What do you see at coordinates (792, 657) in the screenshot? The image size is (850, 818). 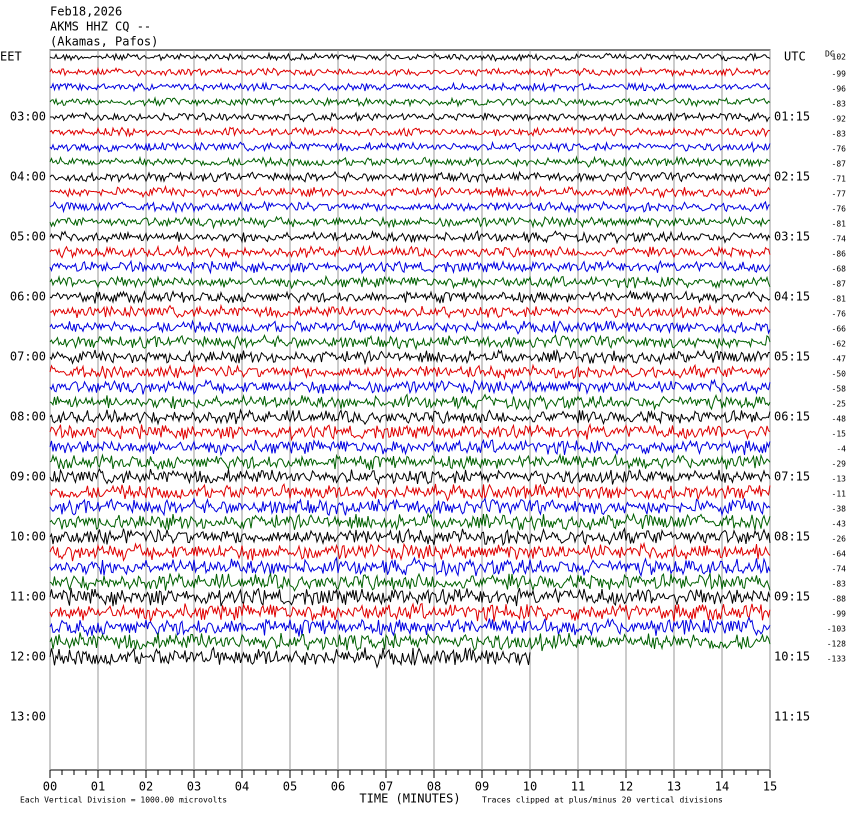 I see `right-hour-label: 10:15` at bounding box center [792, 657].